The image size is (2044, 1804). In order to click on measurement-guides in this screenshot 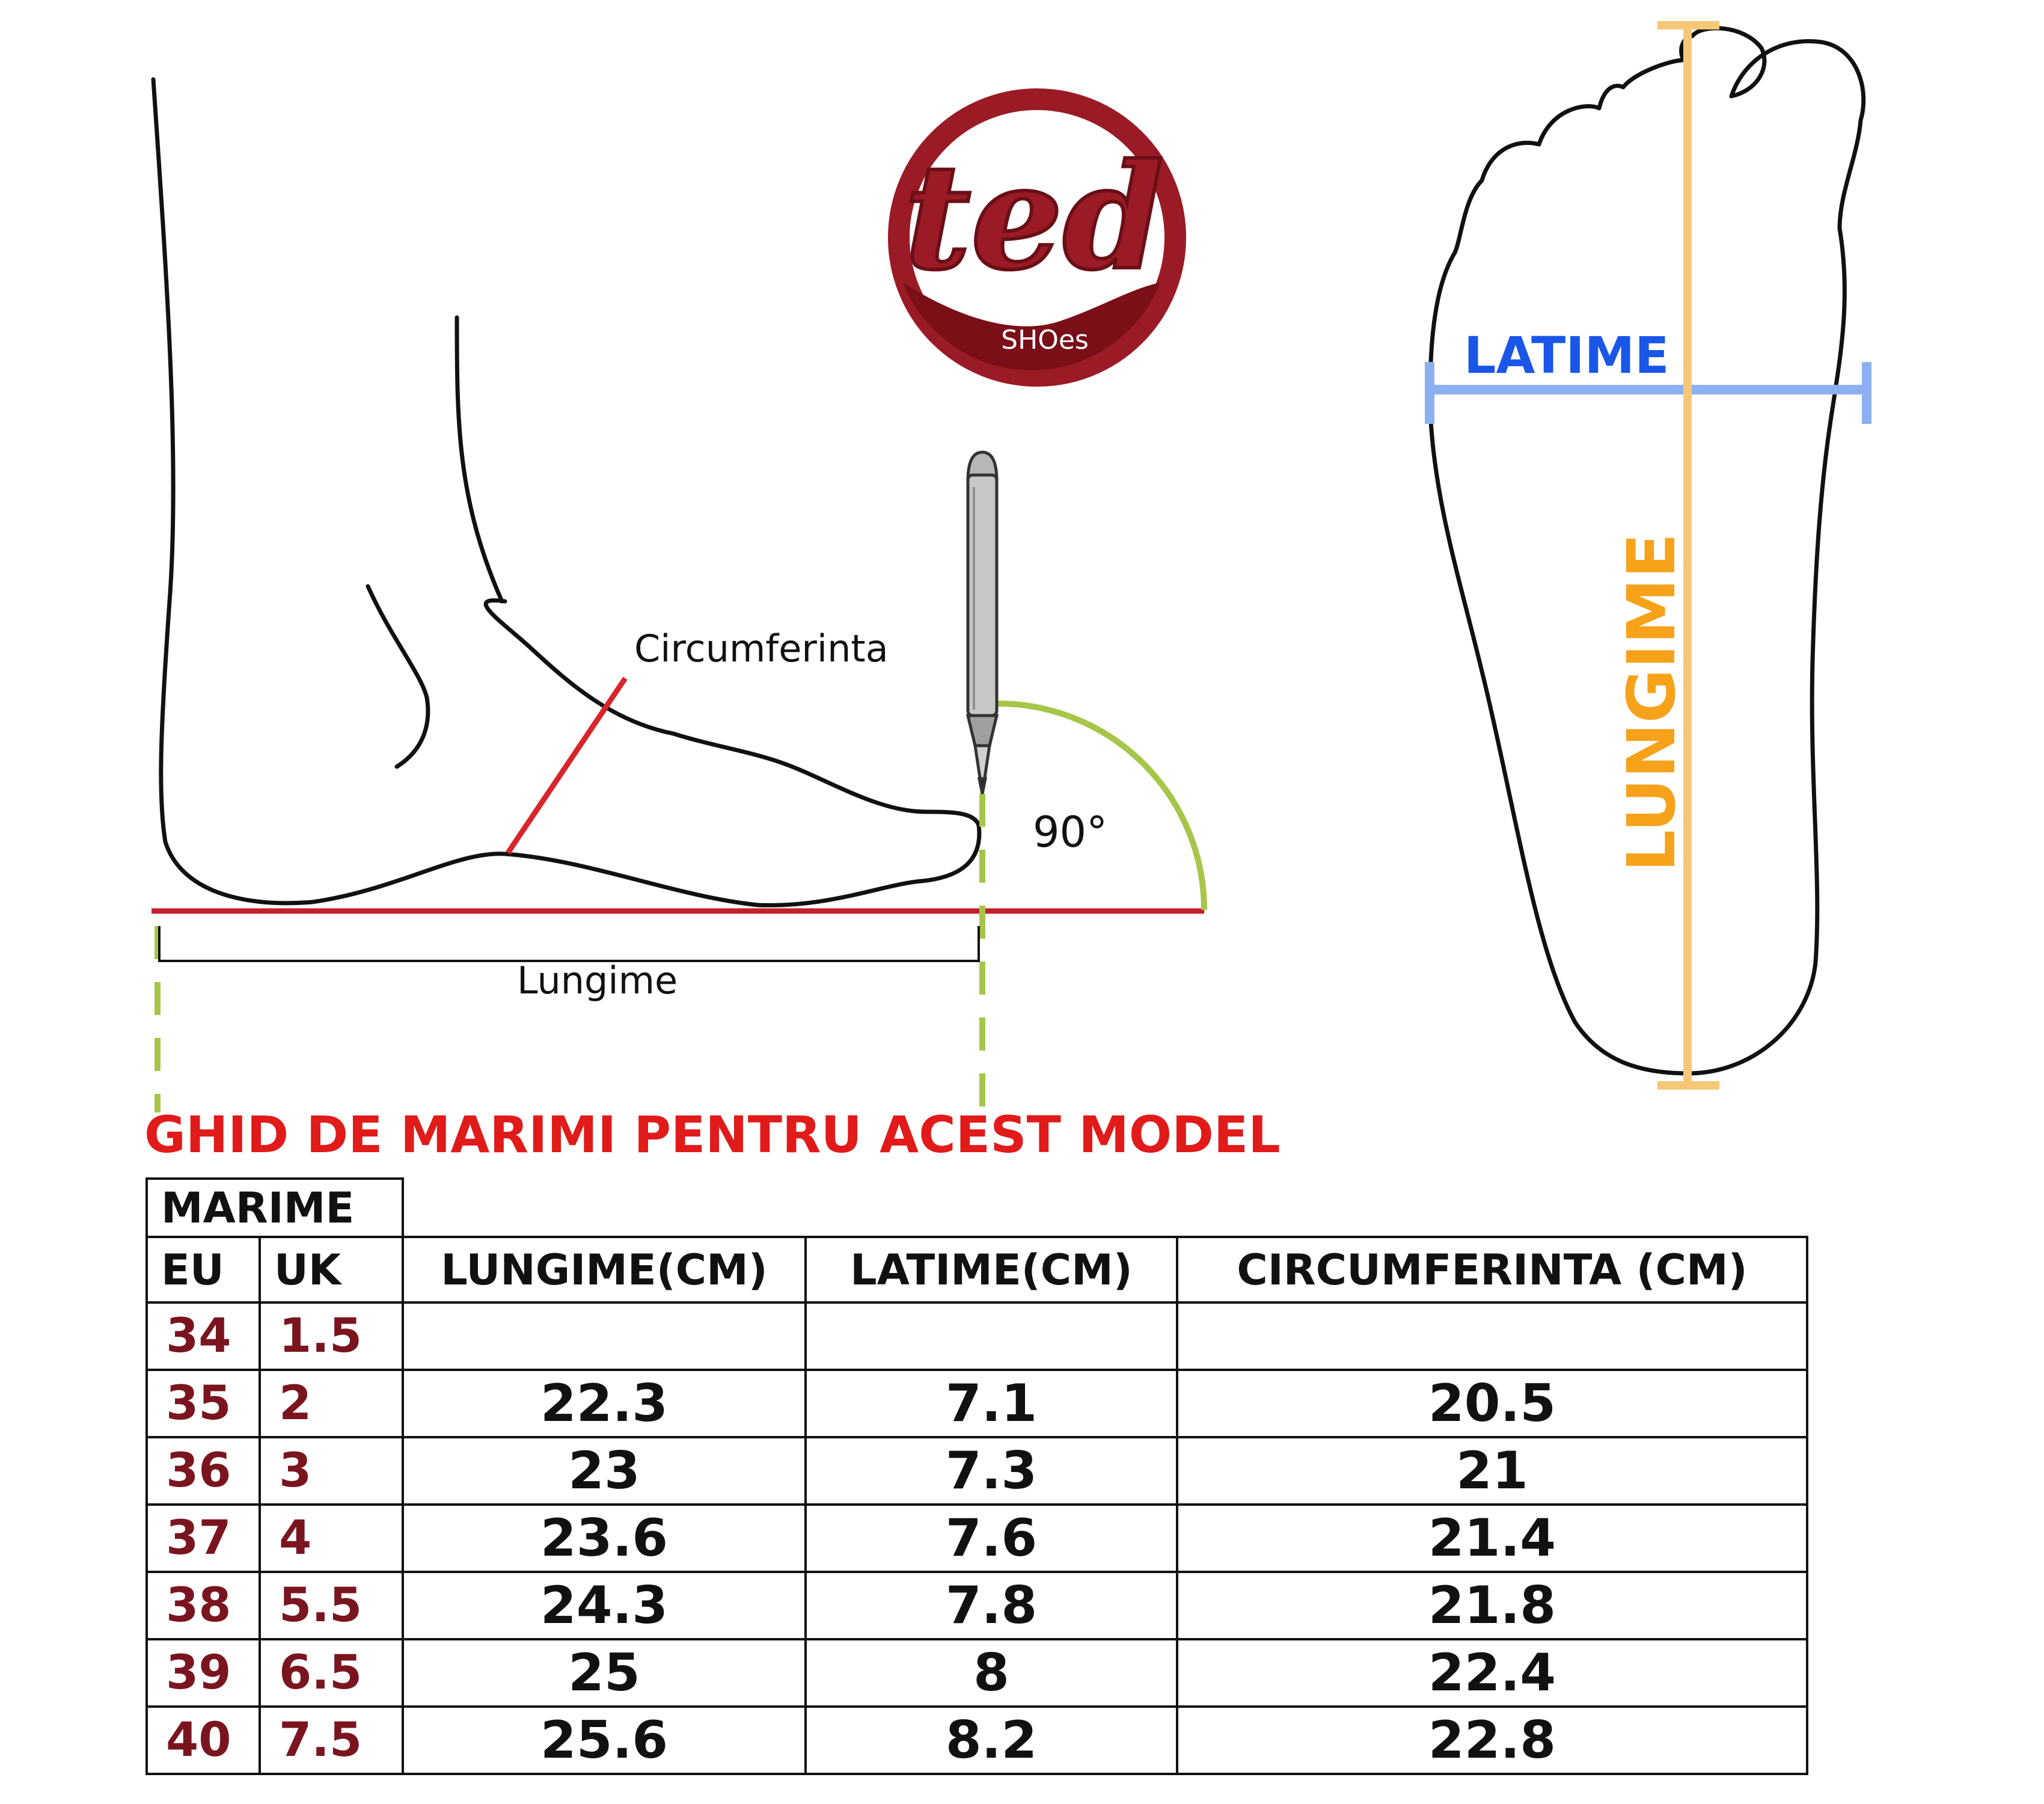, I will do `click(570, 953)`.